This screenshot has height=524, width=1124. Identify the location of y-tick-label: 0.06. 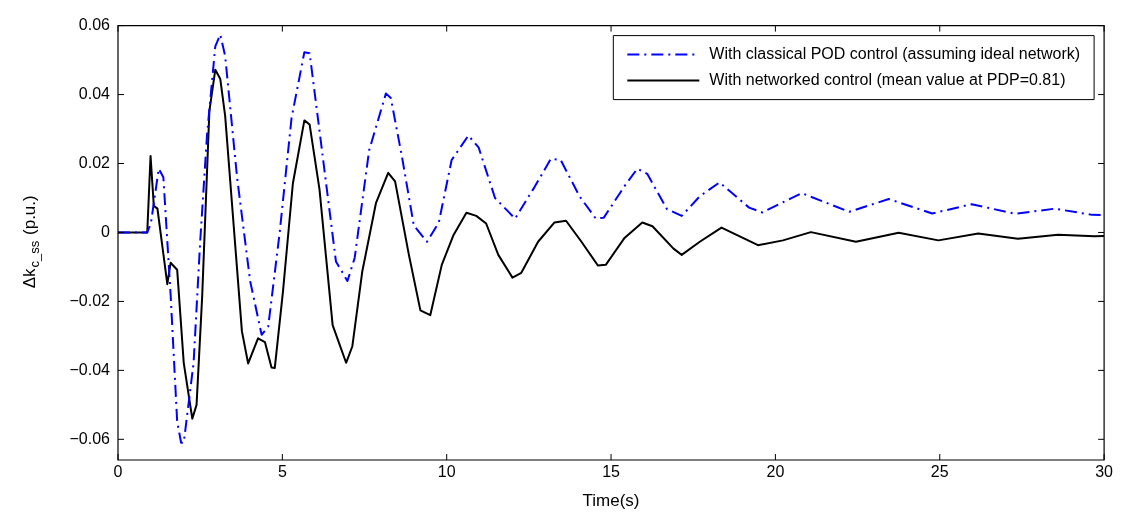
(94, 25).